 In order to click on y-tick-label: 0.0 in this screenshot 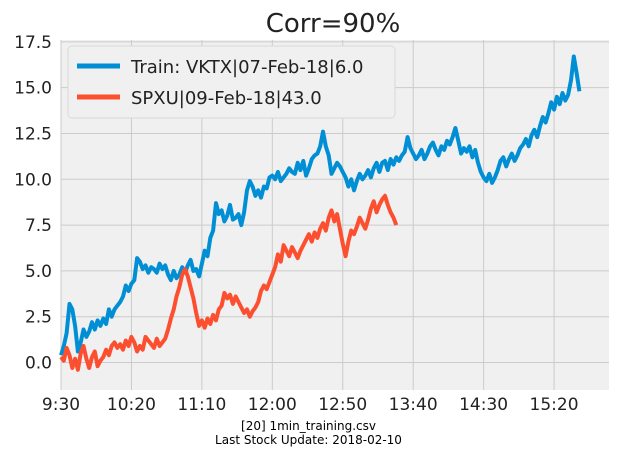, I will do `click(38, 364)`.